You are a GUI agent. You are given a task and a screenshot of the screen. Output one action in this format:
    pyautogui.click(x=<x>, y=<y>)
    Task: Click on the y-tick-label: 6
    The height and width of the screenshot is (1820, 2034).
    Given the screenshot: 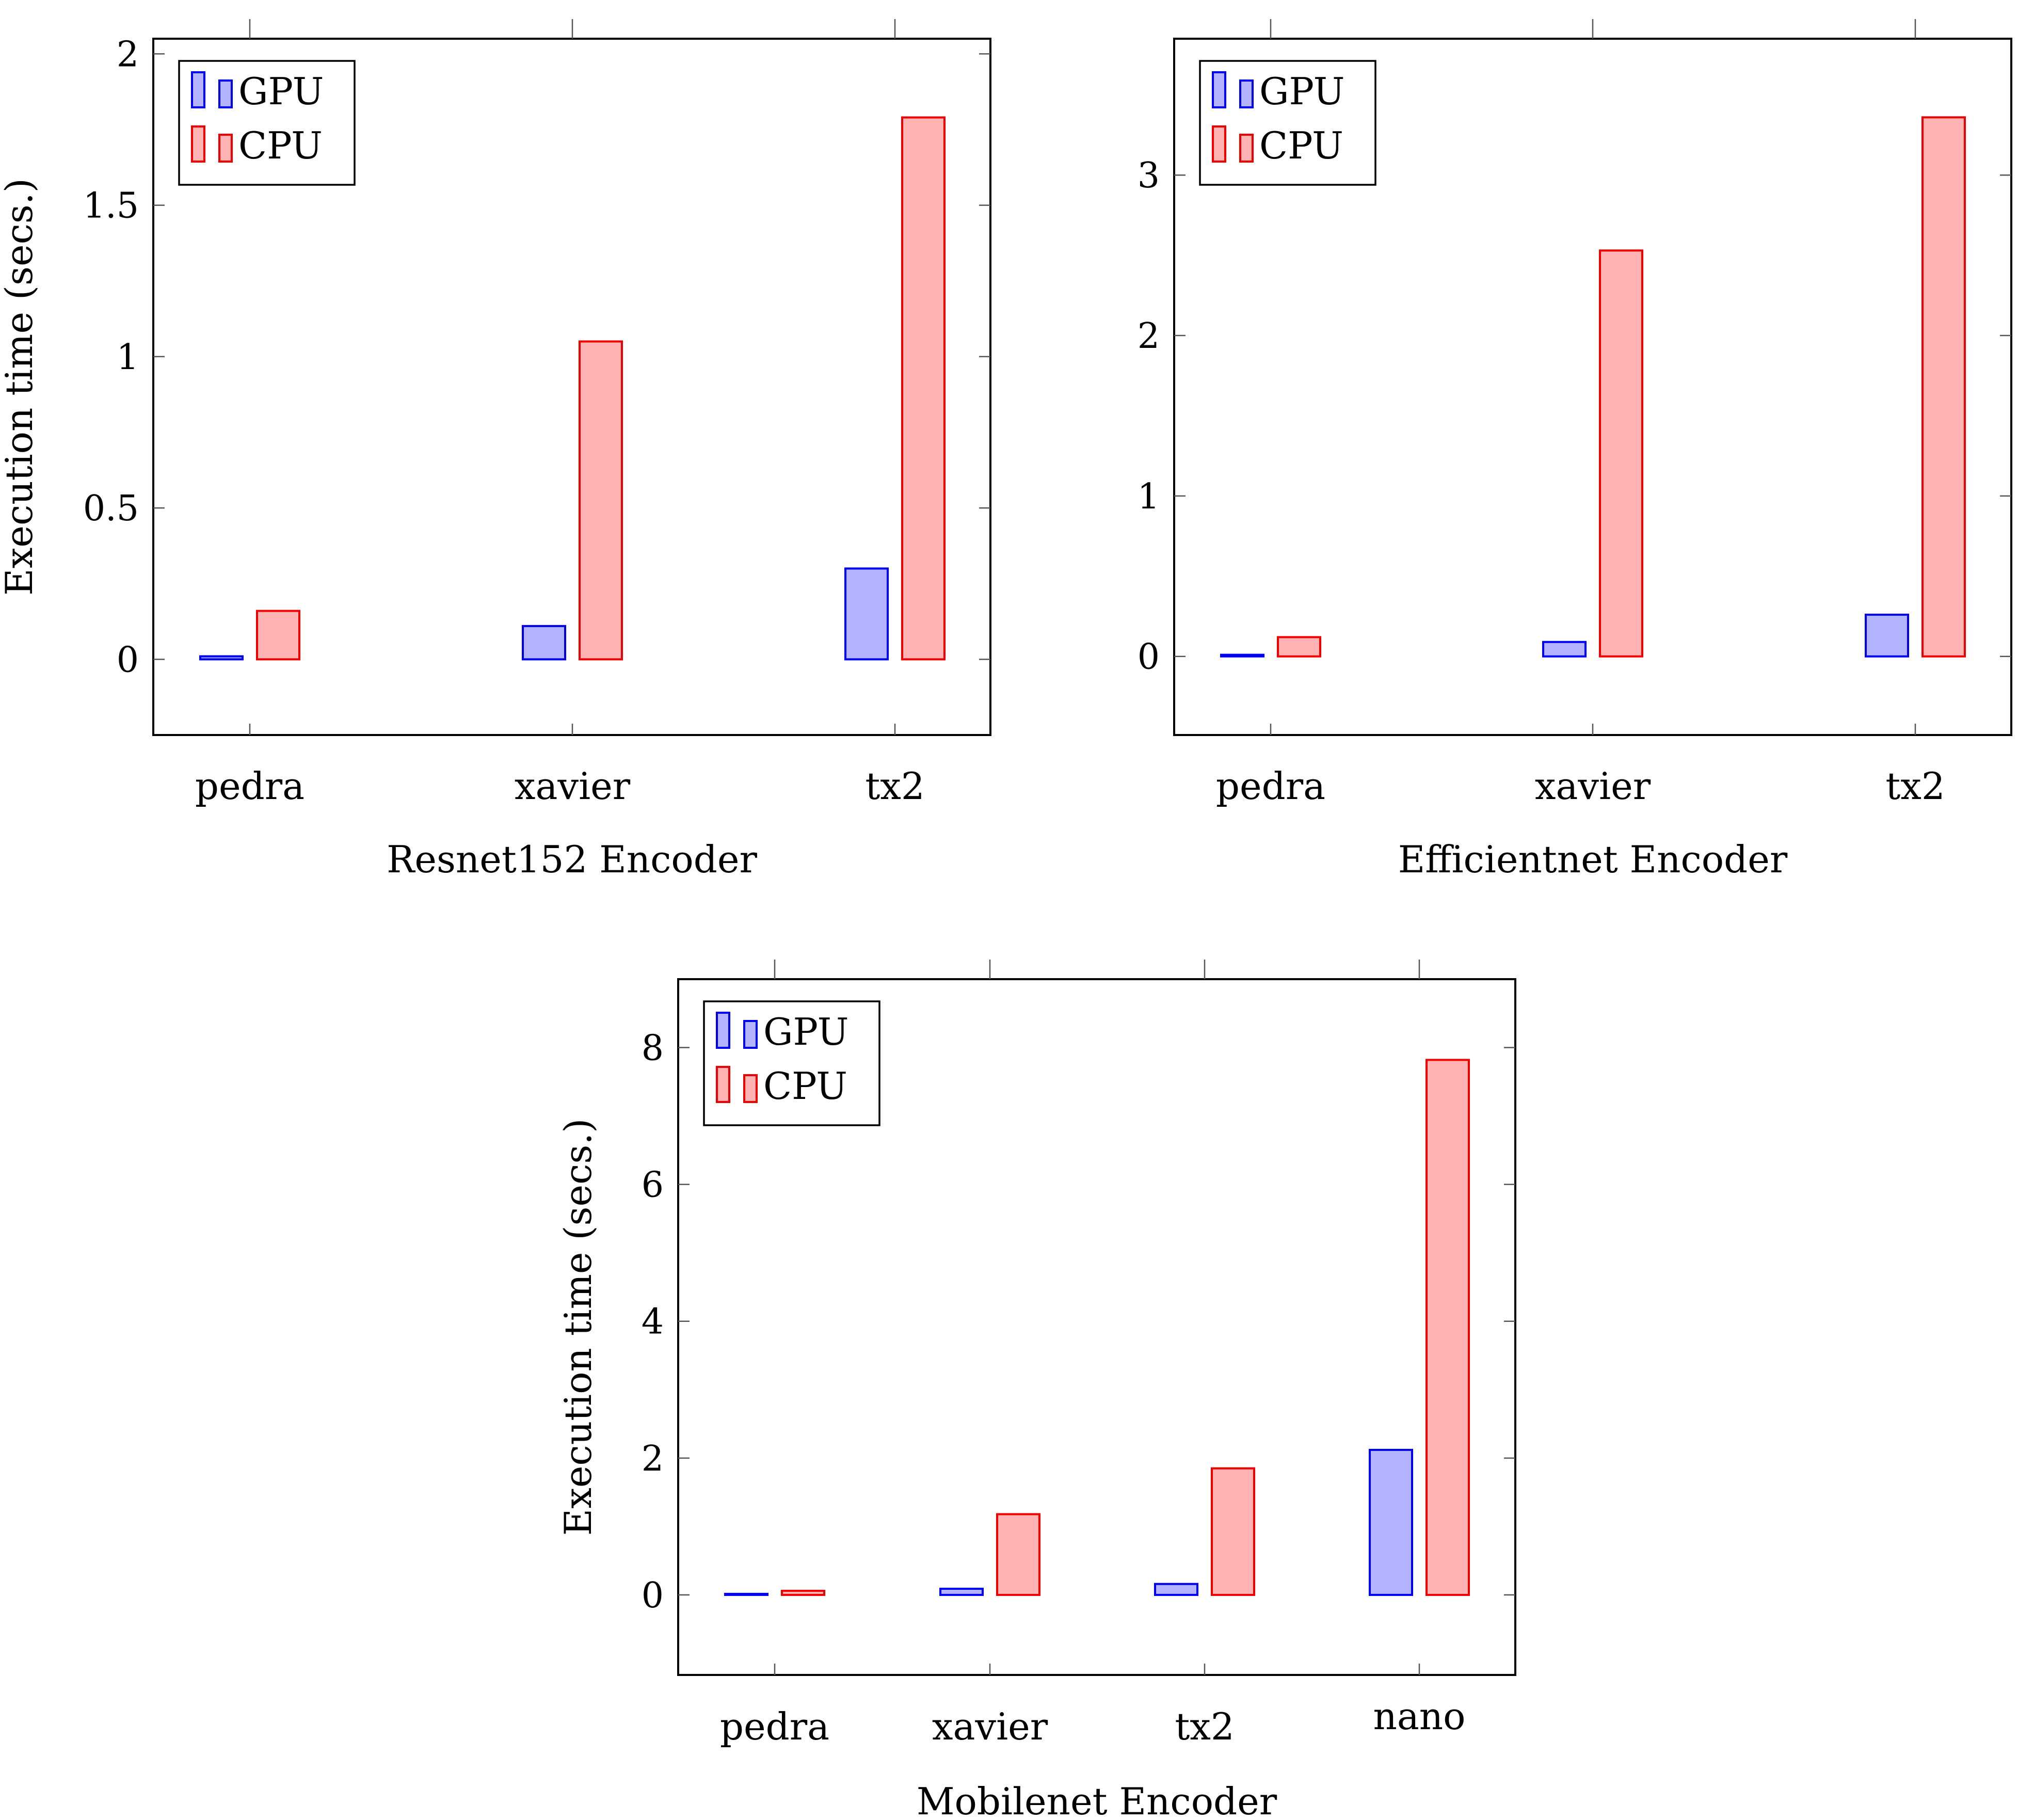 What is the action you would take?
    pyautogui.click(x=653, y=1186)
    